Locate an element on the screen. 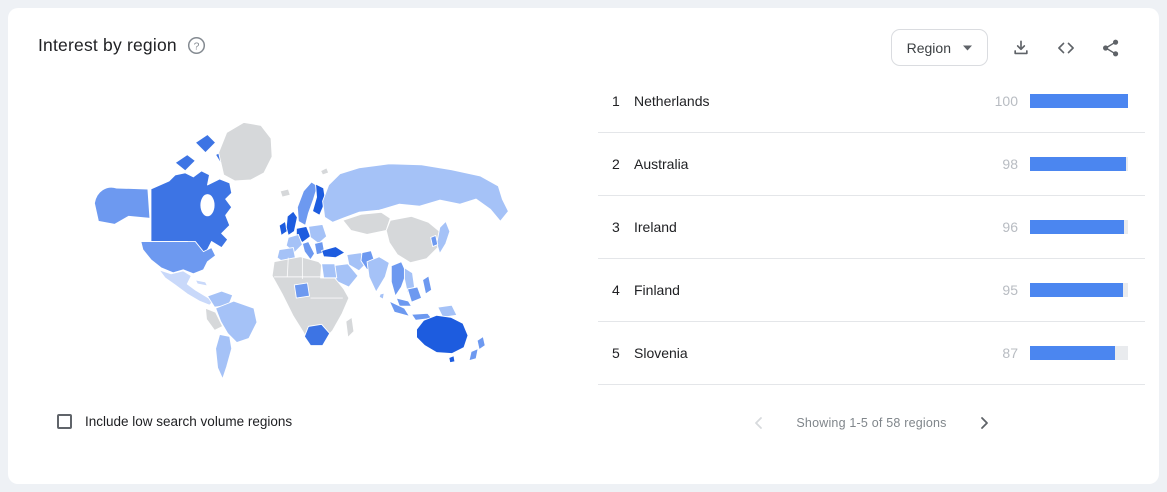 The image size is (1167, 492). country-iceland is located at coordinates (285, 193).